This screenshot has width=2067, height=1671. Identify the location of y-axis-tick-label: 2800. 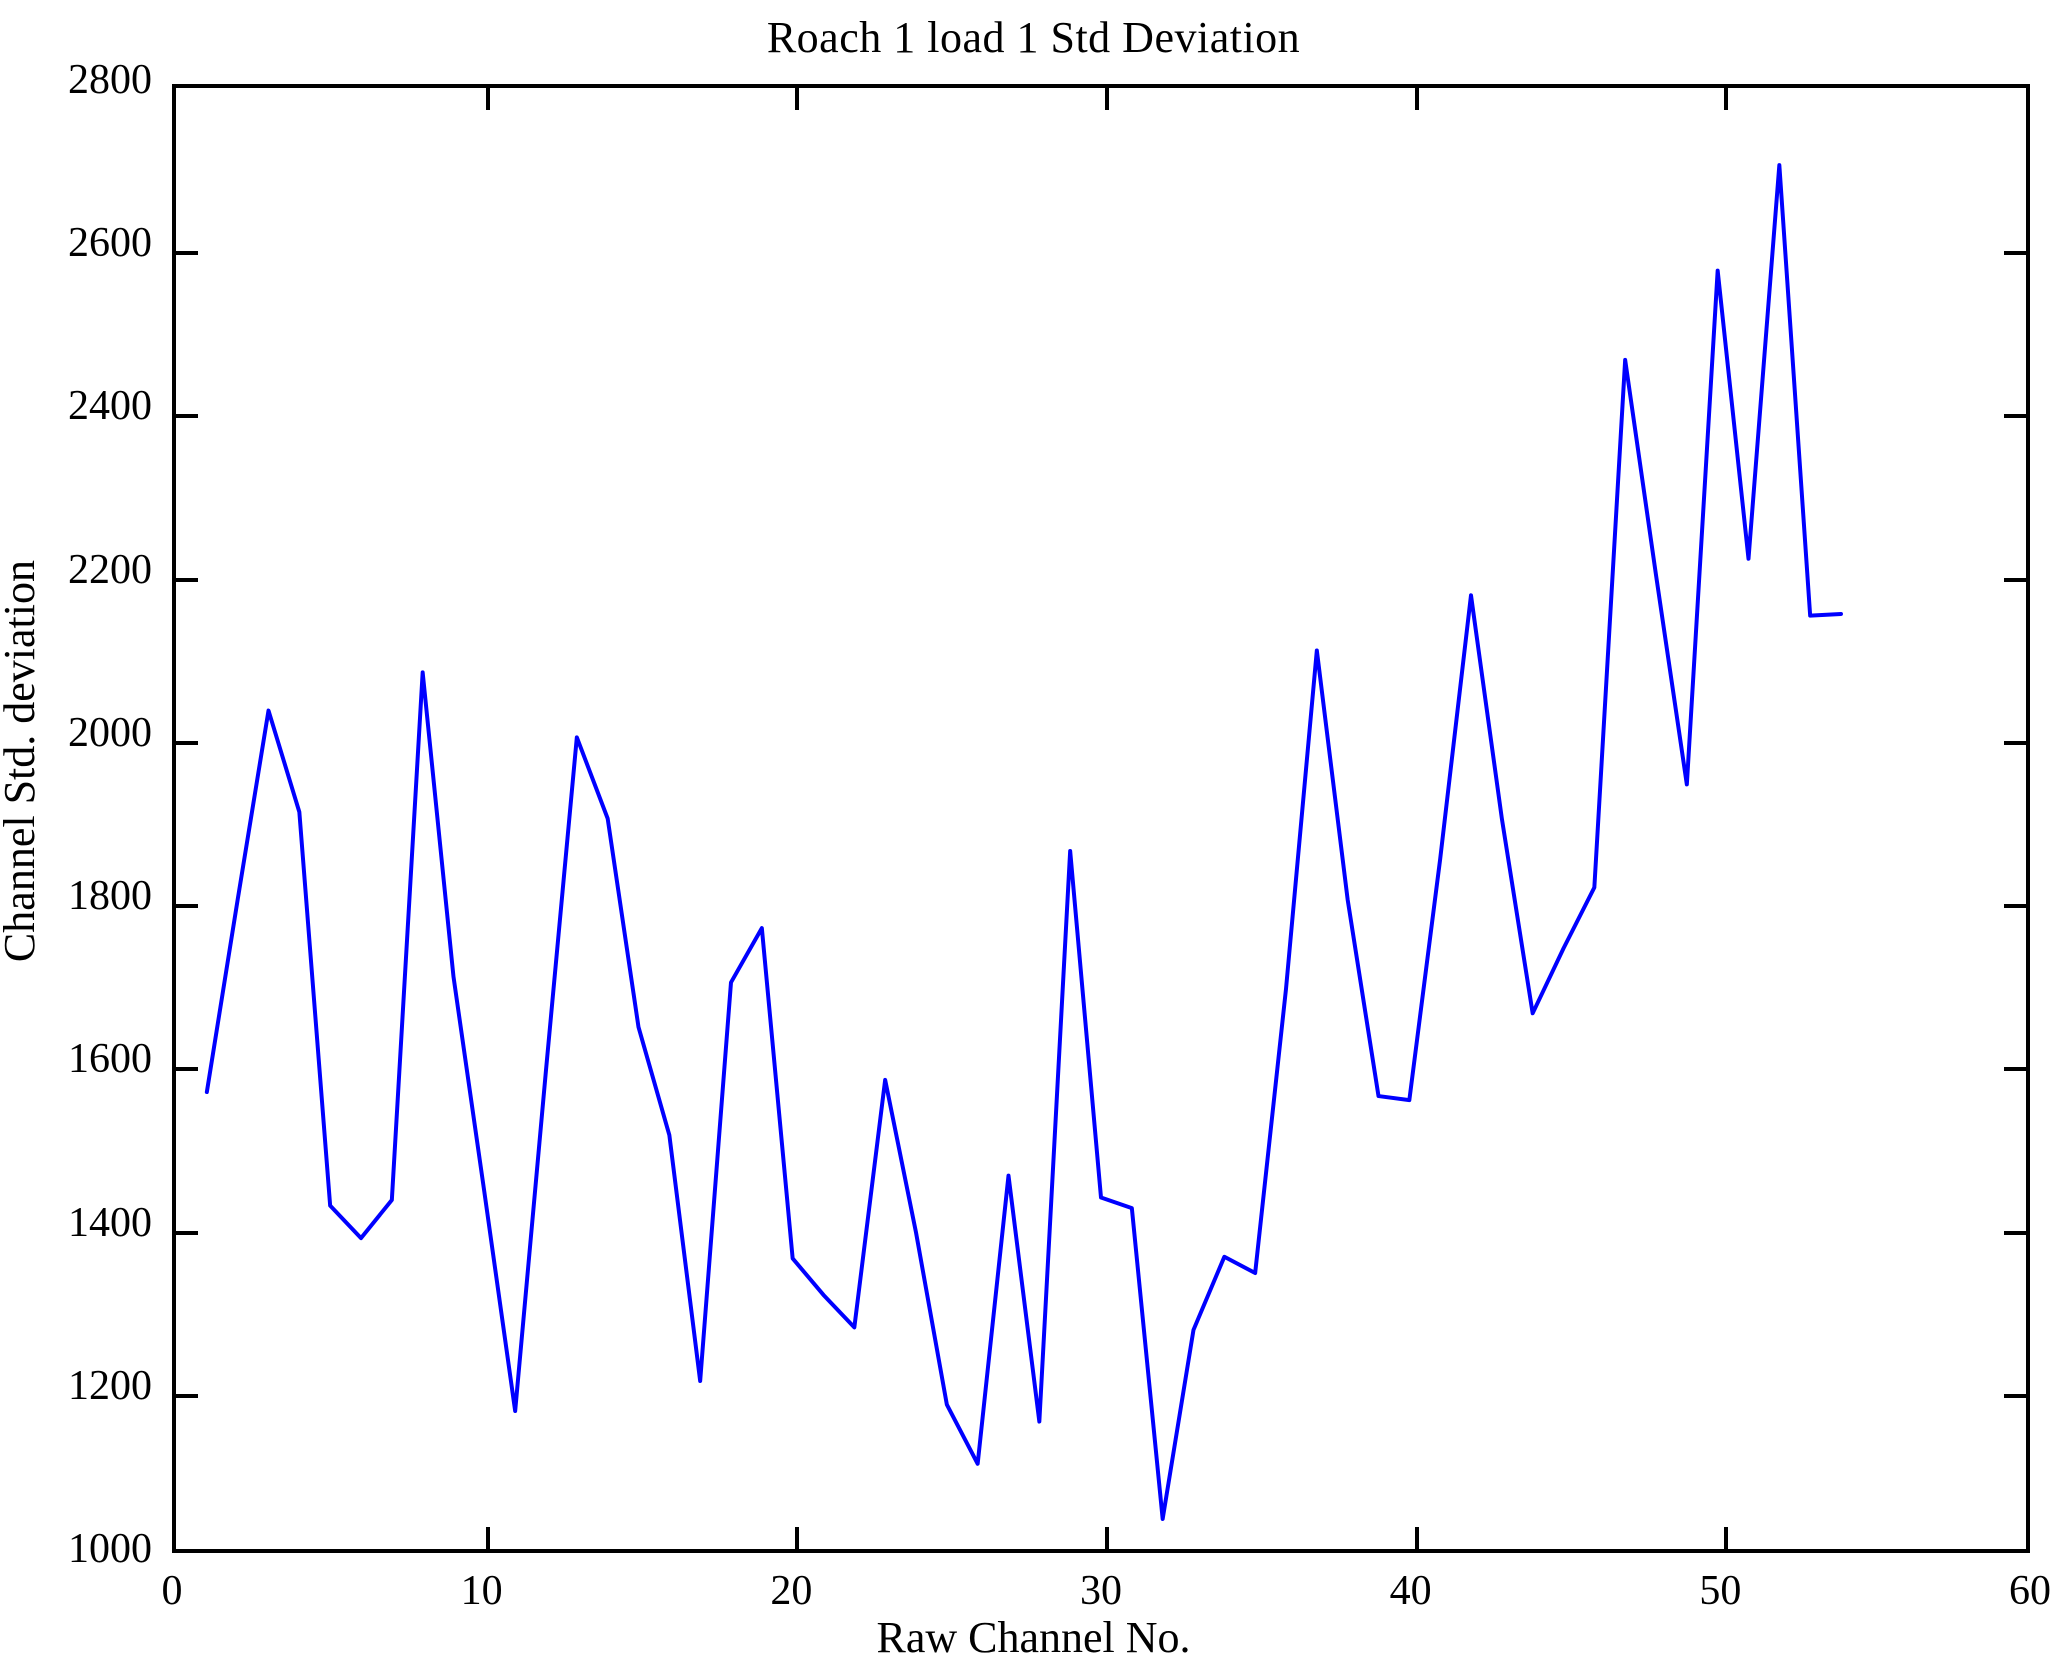
(110, 80).